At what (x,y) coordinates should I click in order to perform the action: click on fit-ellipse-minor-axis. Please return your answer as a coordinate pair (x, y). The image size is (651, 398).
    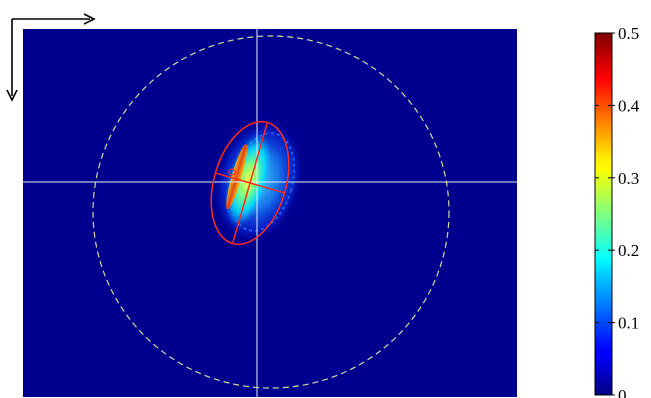
    Looking at the image, I should click on (250, 183).